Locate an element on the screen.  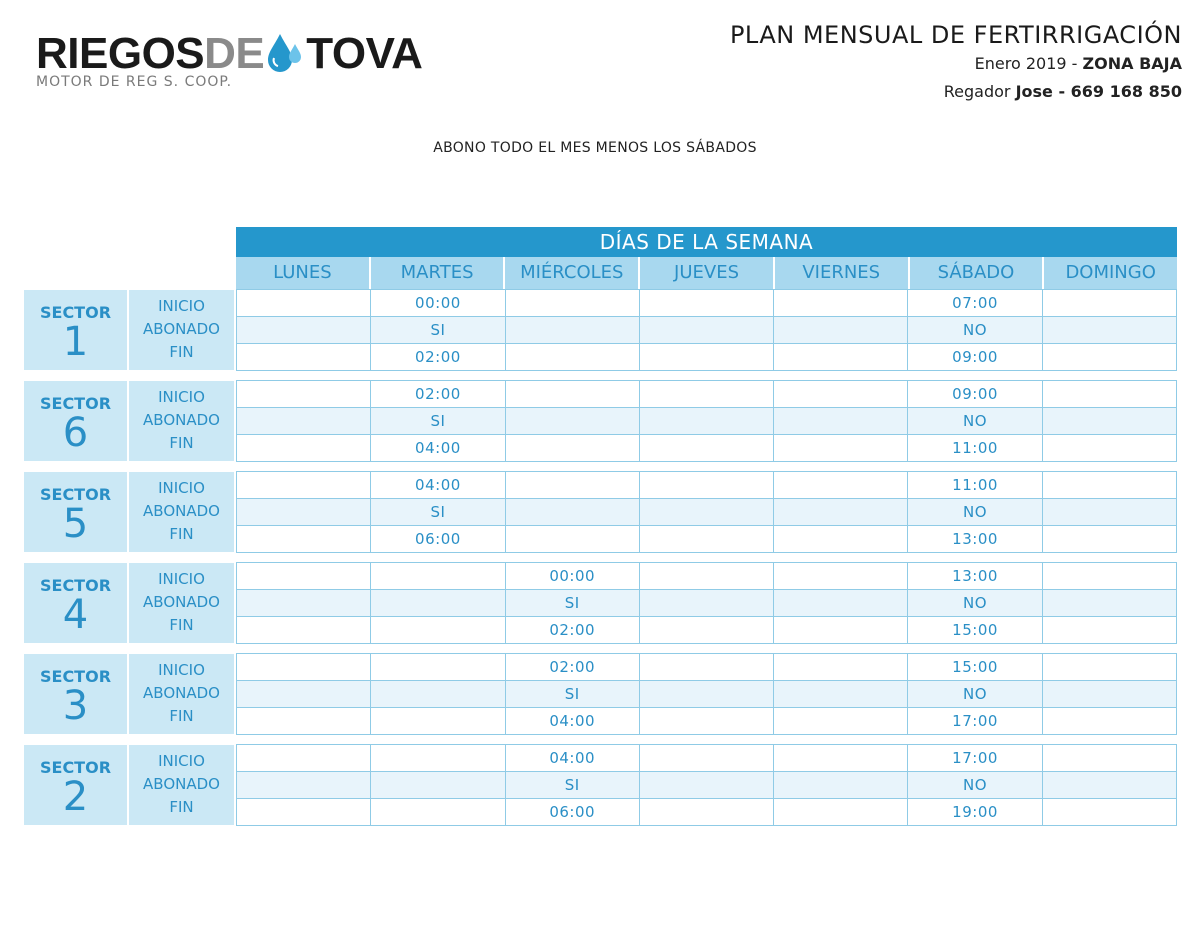
sector-label: SECTOR 4 is located at coordinates (75, 603).